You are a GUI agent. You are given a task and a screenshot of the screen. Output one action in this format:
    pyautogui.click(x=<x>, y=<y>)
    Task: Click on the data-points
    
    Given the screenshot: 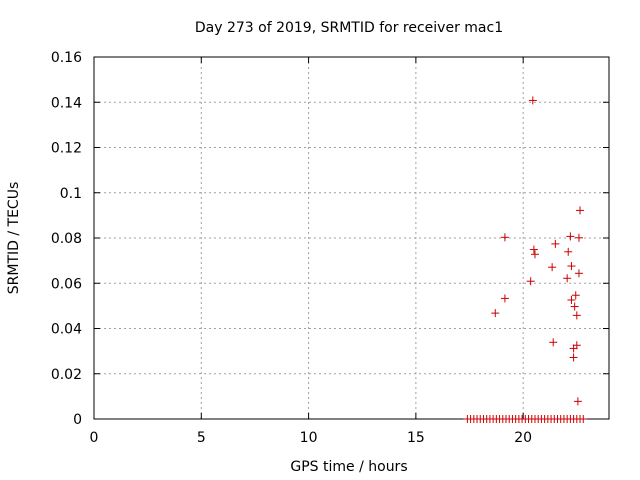 What is the action you would take?
    pyautogui.click(x=525, y=259)
    